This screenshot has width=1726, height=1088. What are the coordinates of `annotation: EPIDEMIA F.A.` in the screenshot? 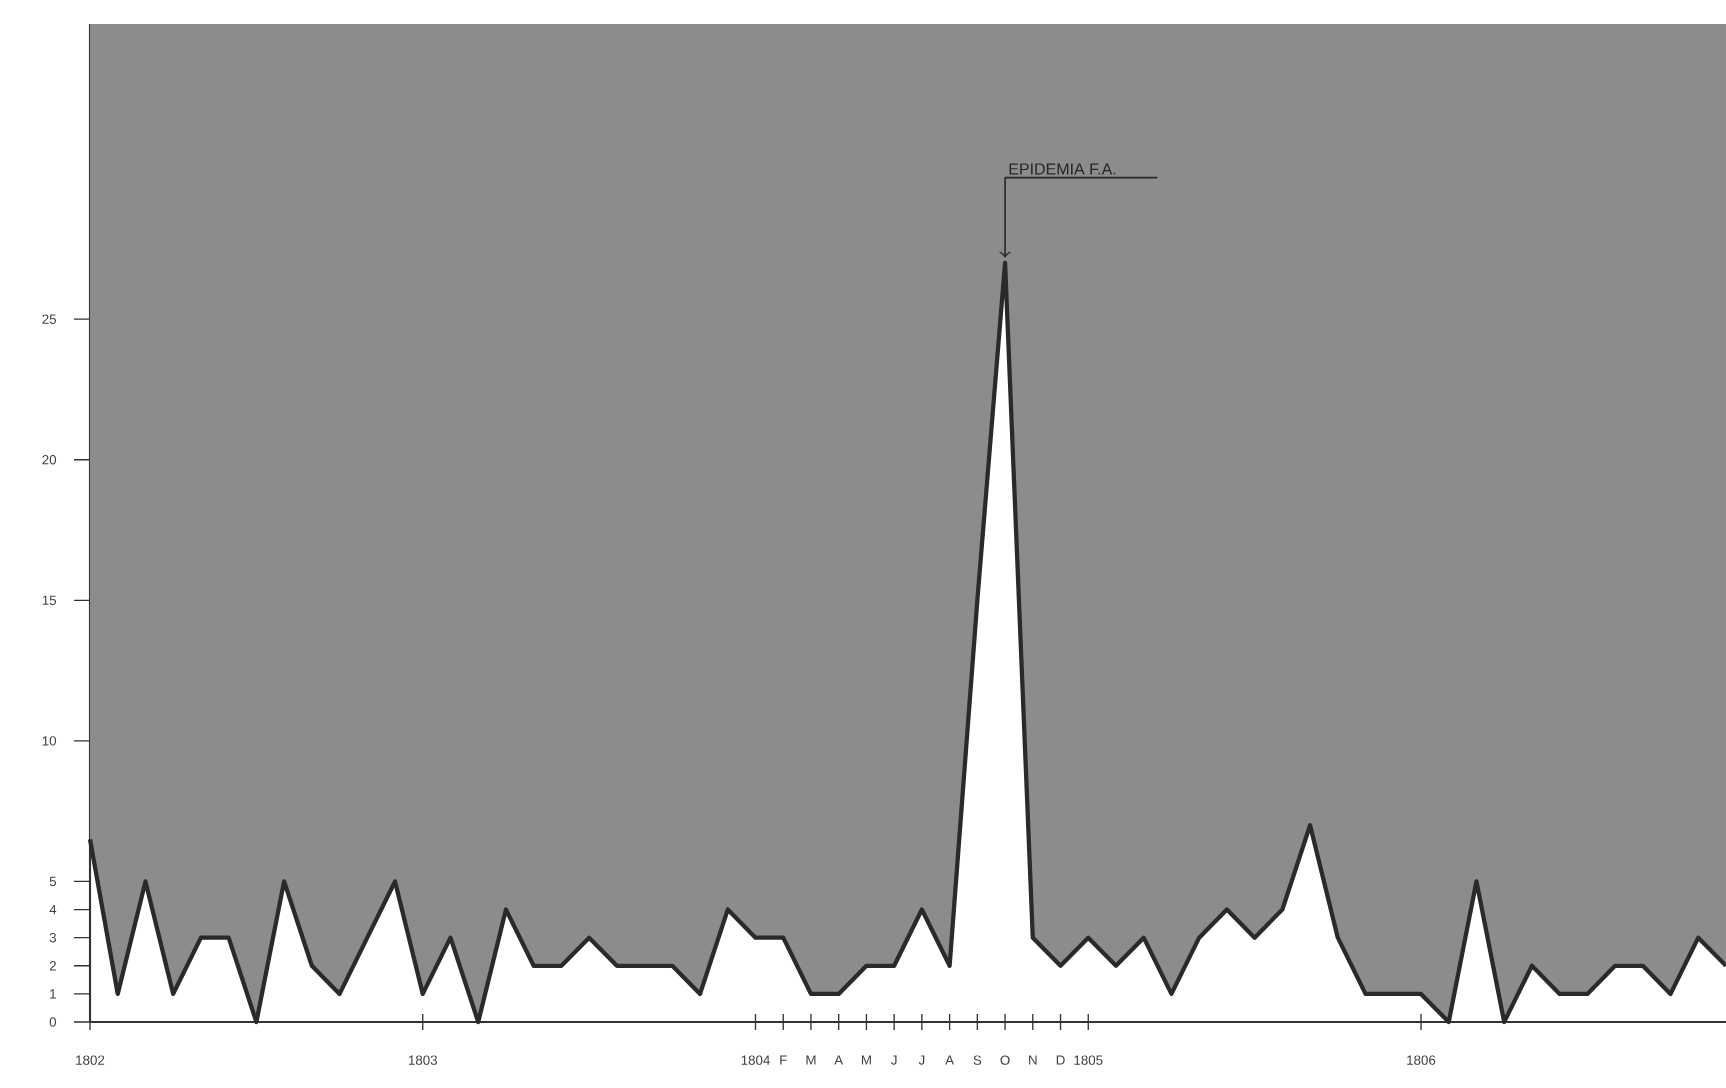 It's located at (1062, 169).